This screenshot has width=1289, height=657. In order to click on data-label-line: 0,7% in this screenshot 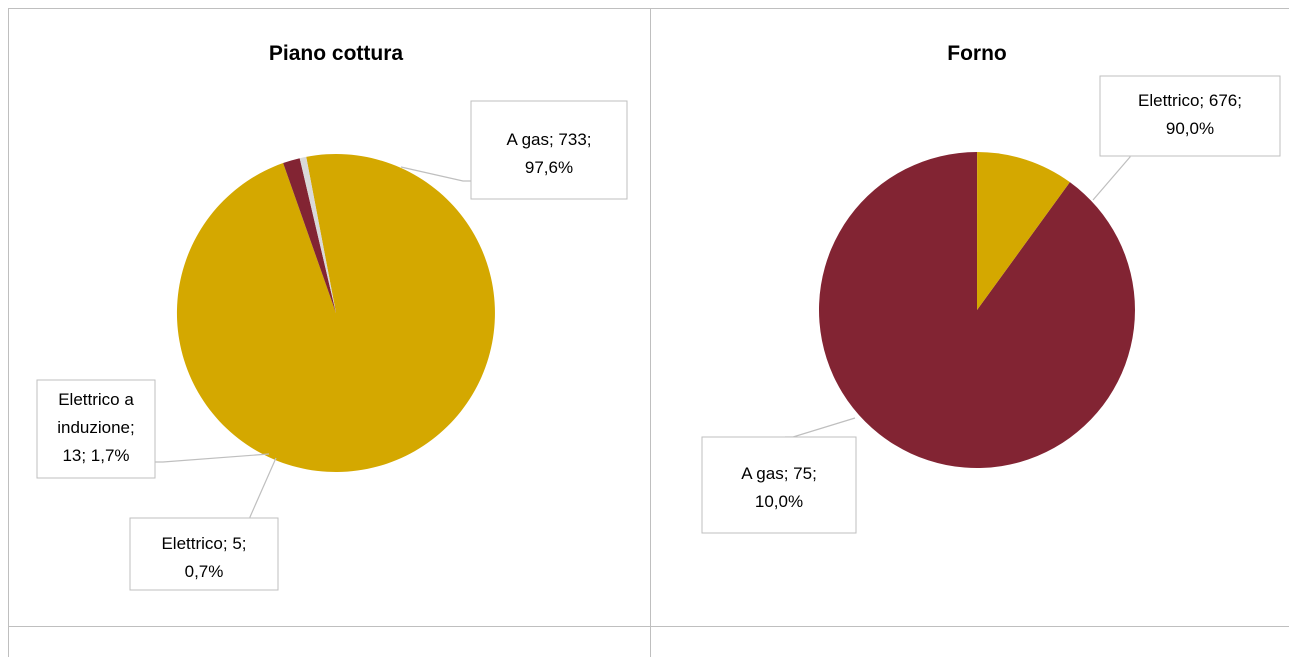, I will do `click(204, 571)`.